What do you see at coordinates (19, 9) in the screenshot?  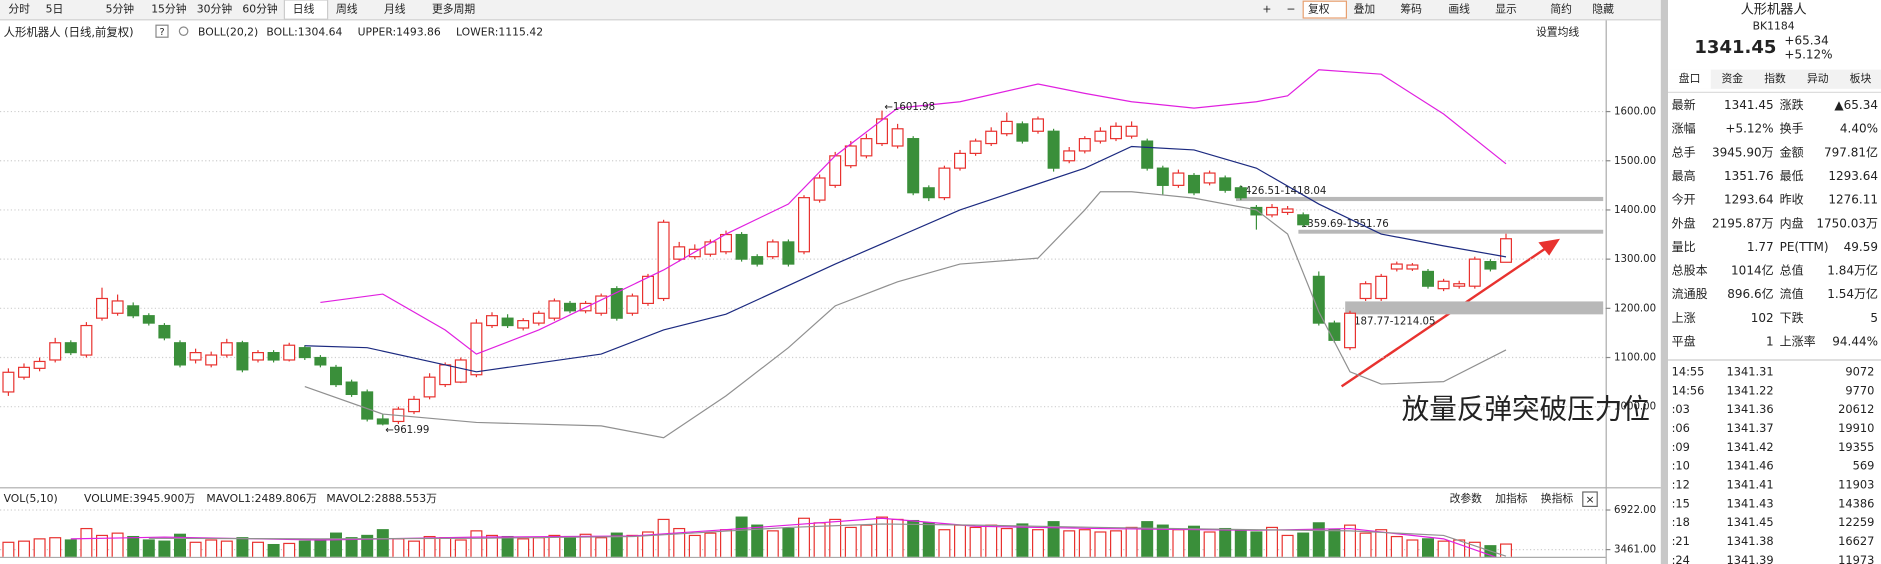 I see `period-tab: 分时` at bounding box center [19, 9].